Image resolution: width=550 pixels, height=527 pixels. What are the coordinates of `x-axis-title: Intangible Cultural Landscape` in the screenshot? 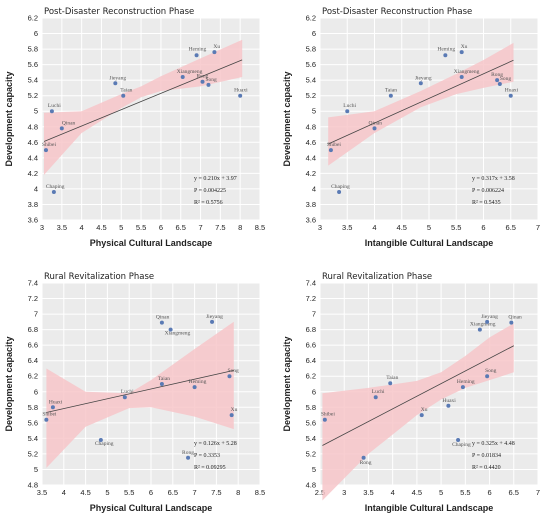 It's located at (429, 508).